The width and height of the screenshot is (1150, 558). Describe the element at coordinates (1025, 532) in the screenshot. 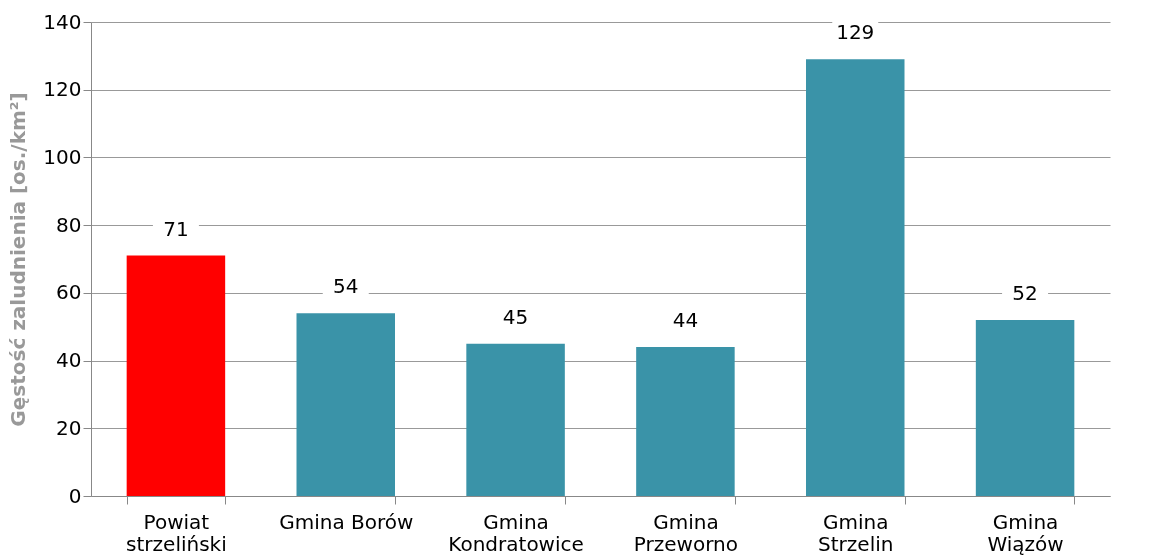

I see `x-tick-label: Gmina Wiązów` at that location.